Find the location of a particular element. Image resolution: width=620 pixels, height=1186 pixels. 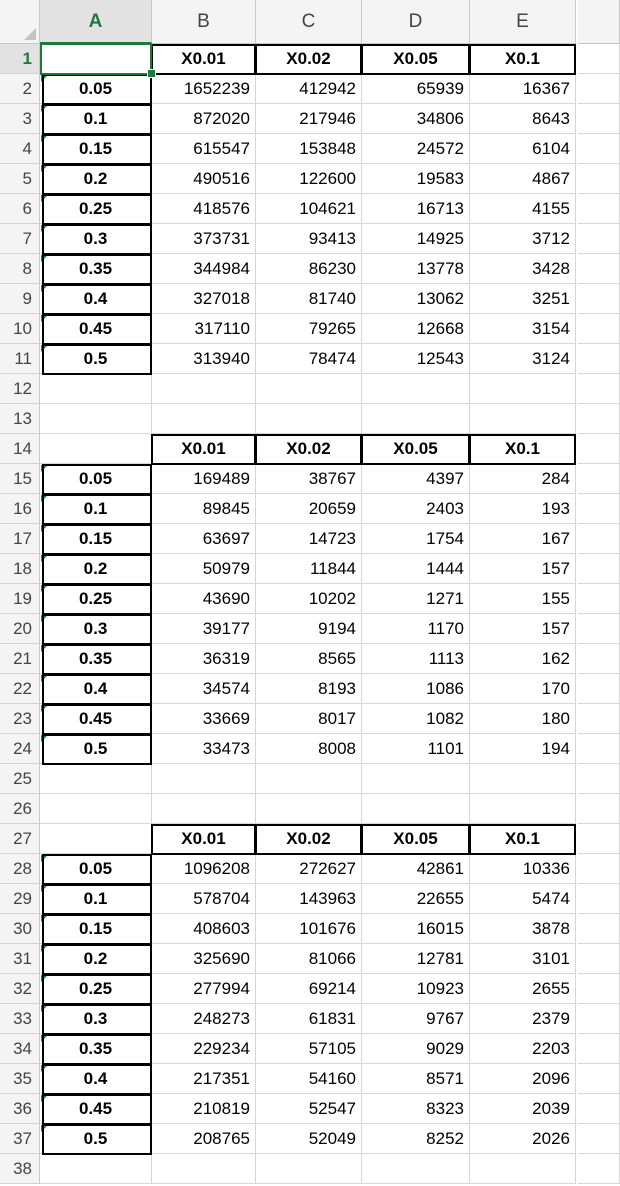

cell-d5: 19583 is located at coordinates (416, 179).